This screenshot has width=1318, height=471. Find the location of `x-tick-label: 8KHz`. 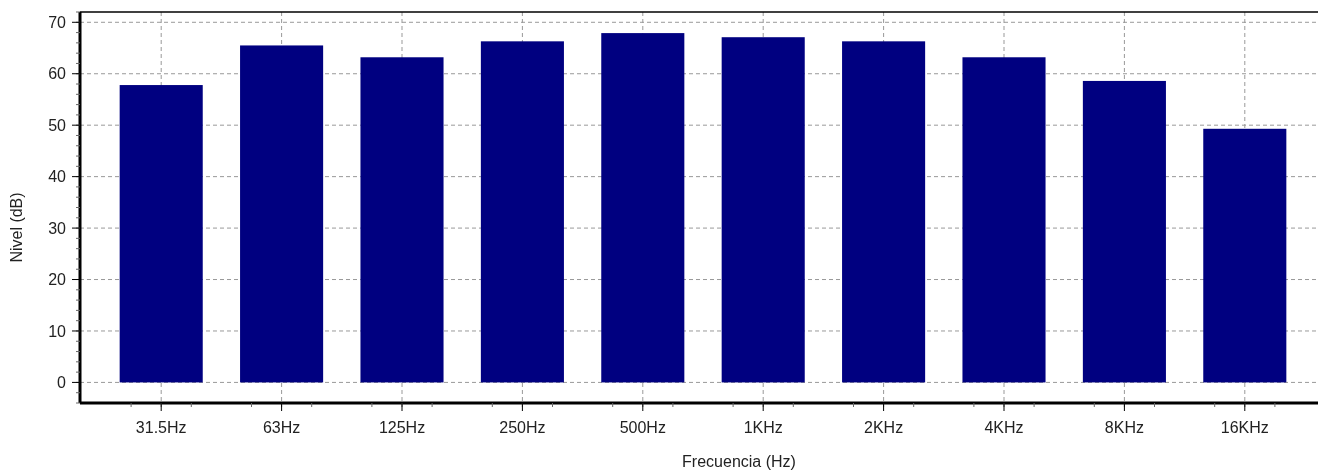

x-tick-label: 8KHz is located at coordinates (1124, 427).